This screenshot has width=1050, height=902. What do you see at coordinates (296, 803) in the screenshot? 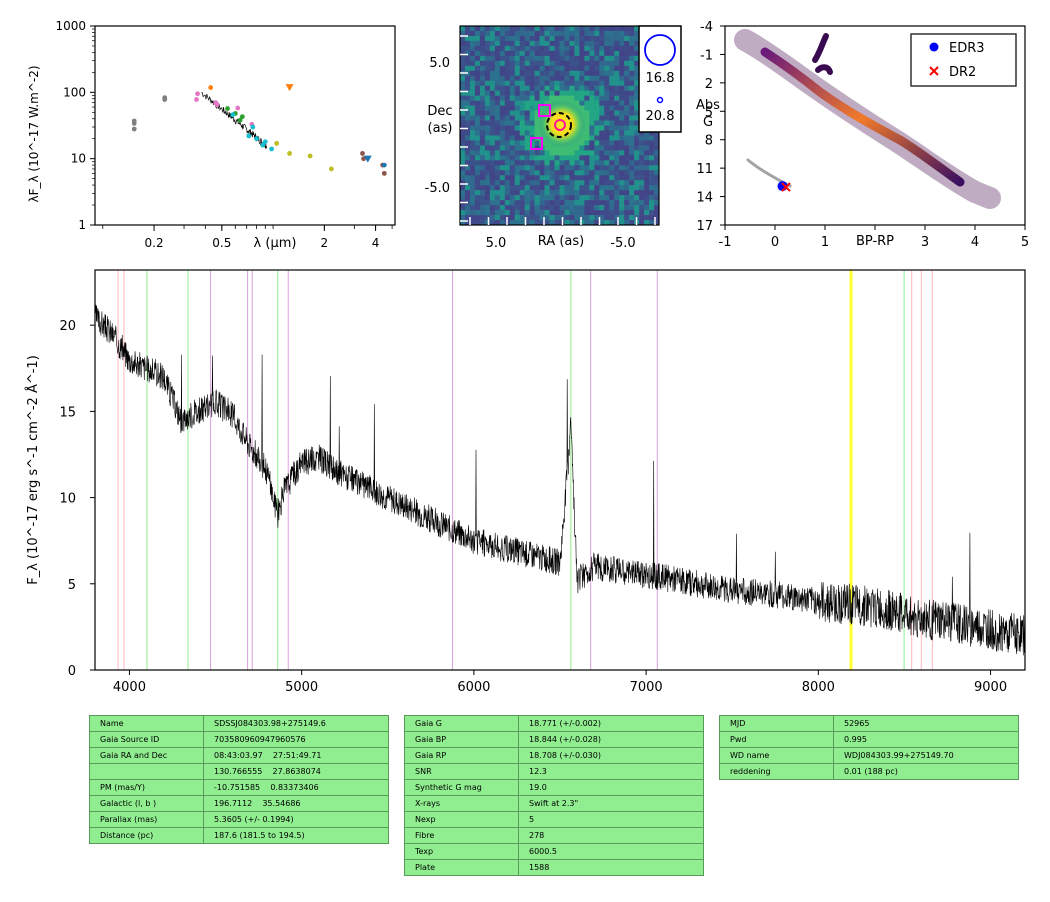
I see `info-value: 196.7112 35.54686` at bounding box center [296, 803].